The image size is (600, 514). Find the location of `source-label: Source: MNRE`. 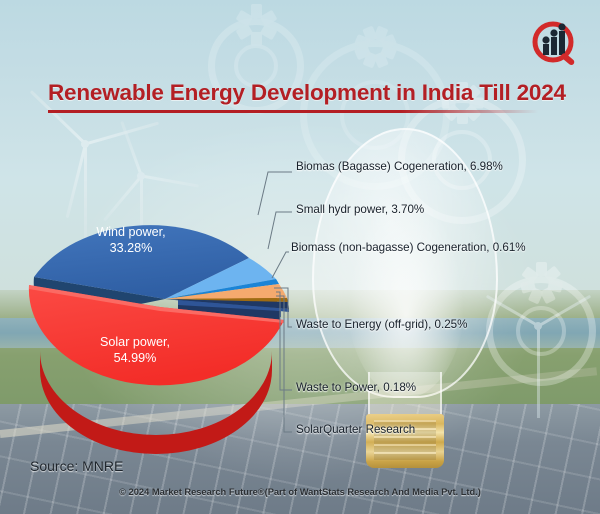

source-label: Source: MNRE is located at coordinates (77, 466).